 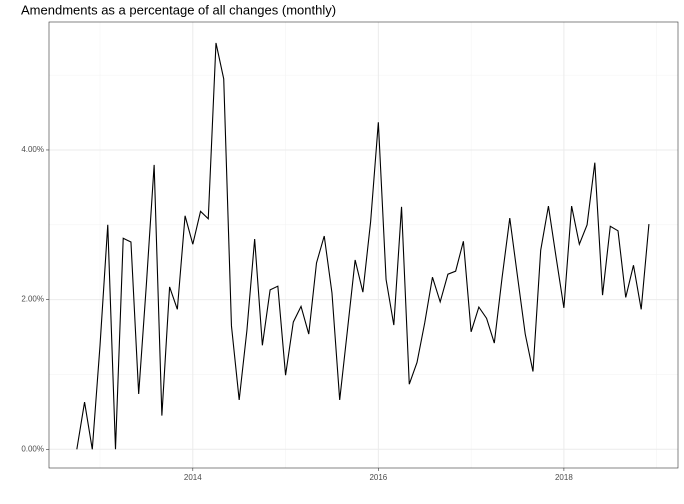 I want to click on y-tick-label: 2.00%, so click(x=32, y=299).